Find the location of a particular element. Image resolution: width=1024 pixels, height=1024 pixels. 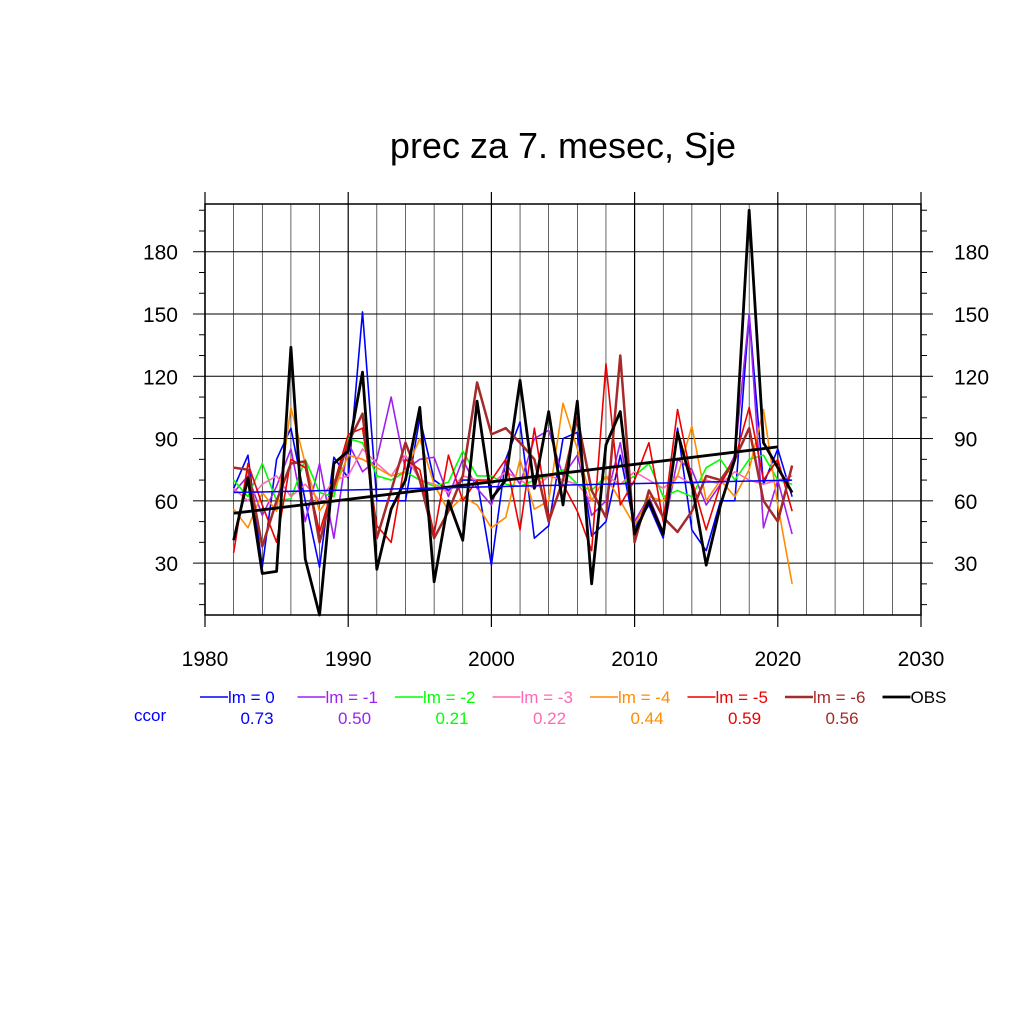

ccor-value: 0.22 is located at coordinates (549, 718).